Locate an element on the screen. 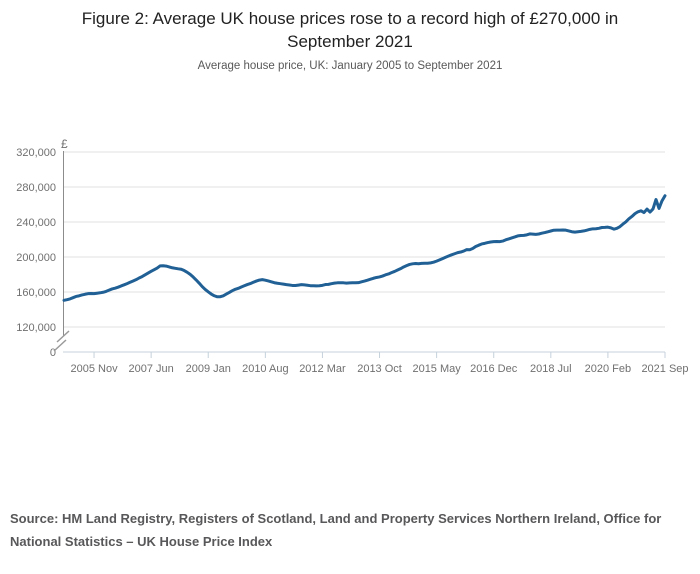 This screenshot has height=574, width=700. x-axis-tick-label: 2020 Feb is located at coordinates (608, 369).